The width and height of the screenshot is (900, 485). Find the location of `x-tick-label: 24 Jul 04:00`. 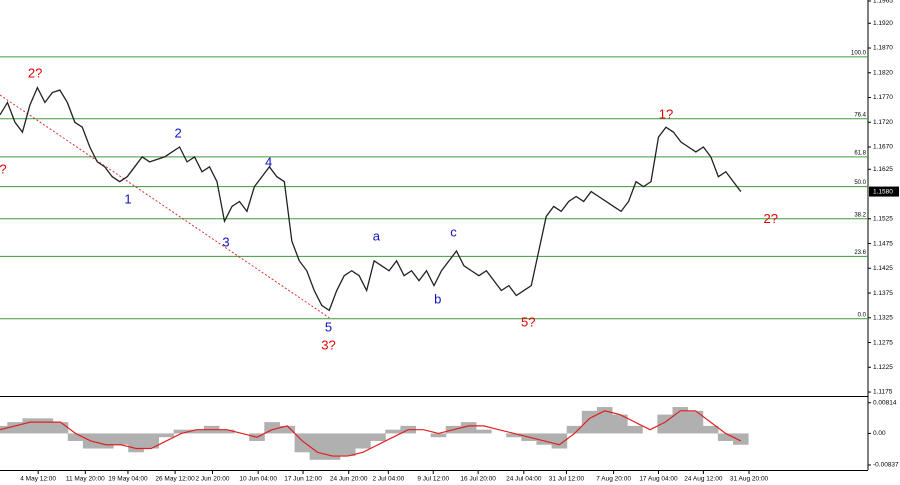

x-tick-label: 24 Jul 04:00 is located at coordinates (524, 479).